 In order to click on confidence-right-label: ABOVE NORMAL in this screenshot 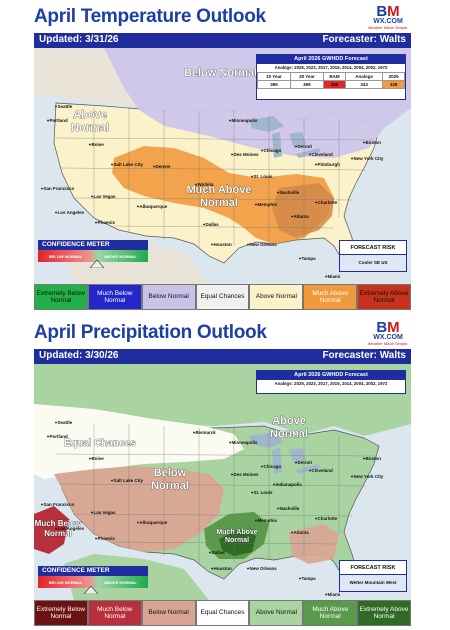, I will do `click(120, 582)`.